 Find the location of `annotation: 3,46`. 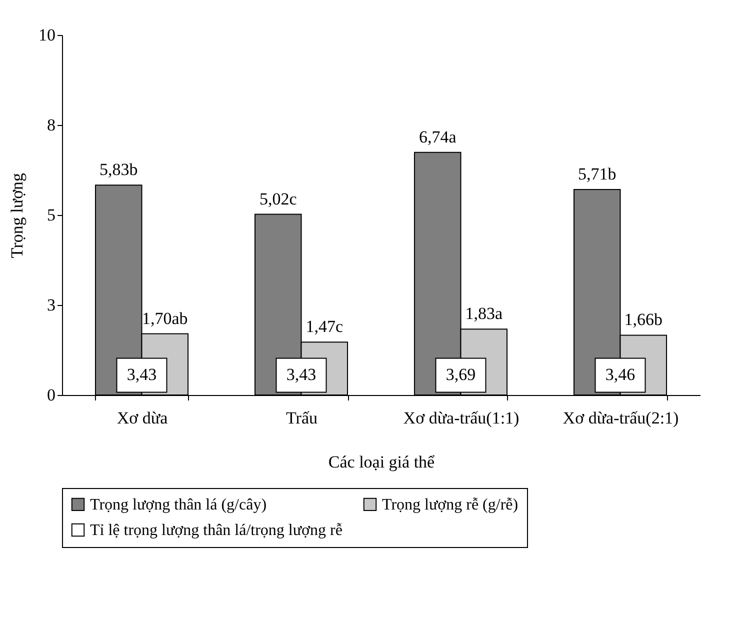

annotation: 3,46 is located at coordinates (620, 374).